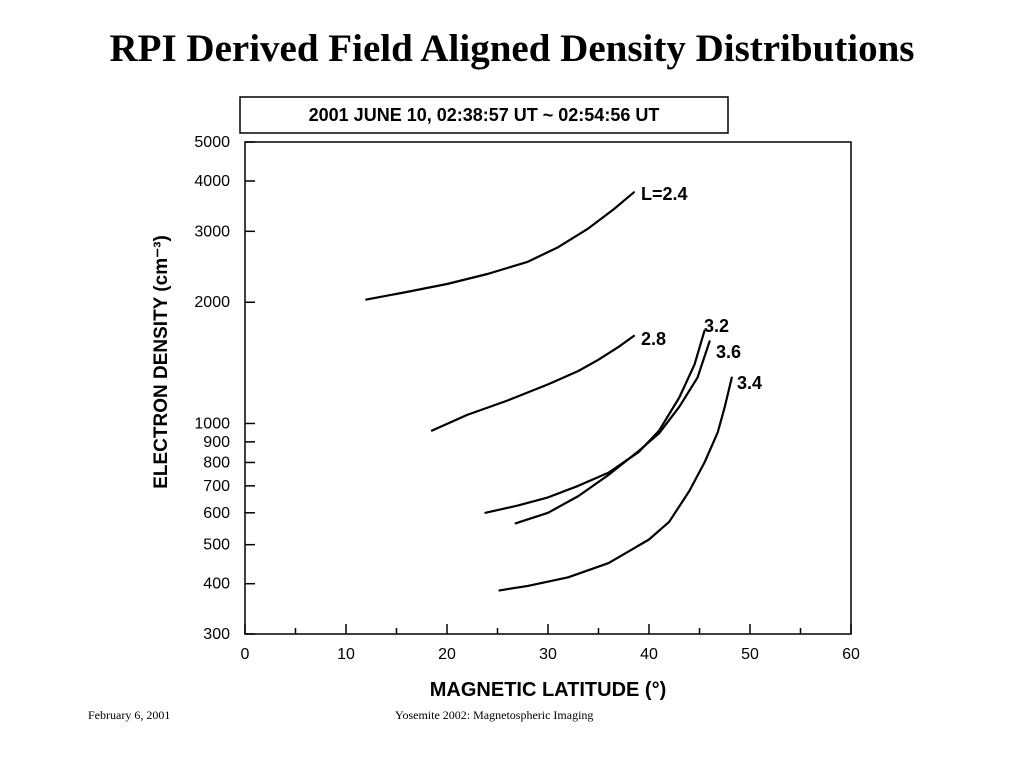 The width and height of the screenshot is (1024, 768). I want to click on x-tick-label: 40, so click(649, 654).